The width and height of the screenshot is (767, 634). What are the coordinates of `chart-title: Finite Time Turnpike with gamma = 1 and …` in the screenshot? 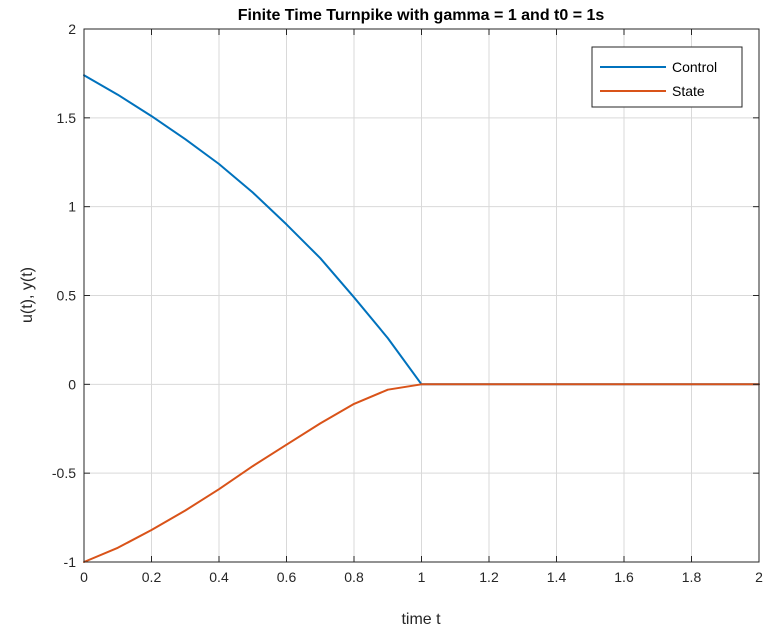 It's located at (421, 15).